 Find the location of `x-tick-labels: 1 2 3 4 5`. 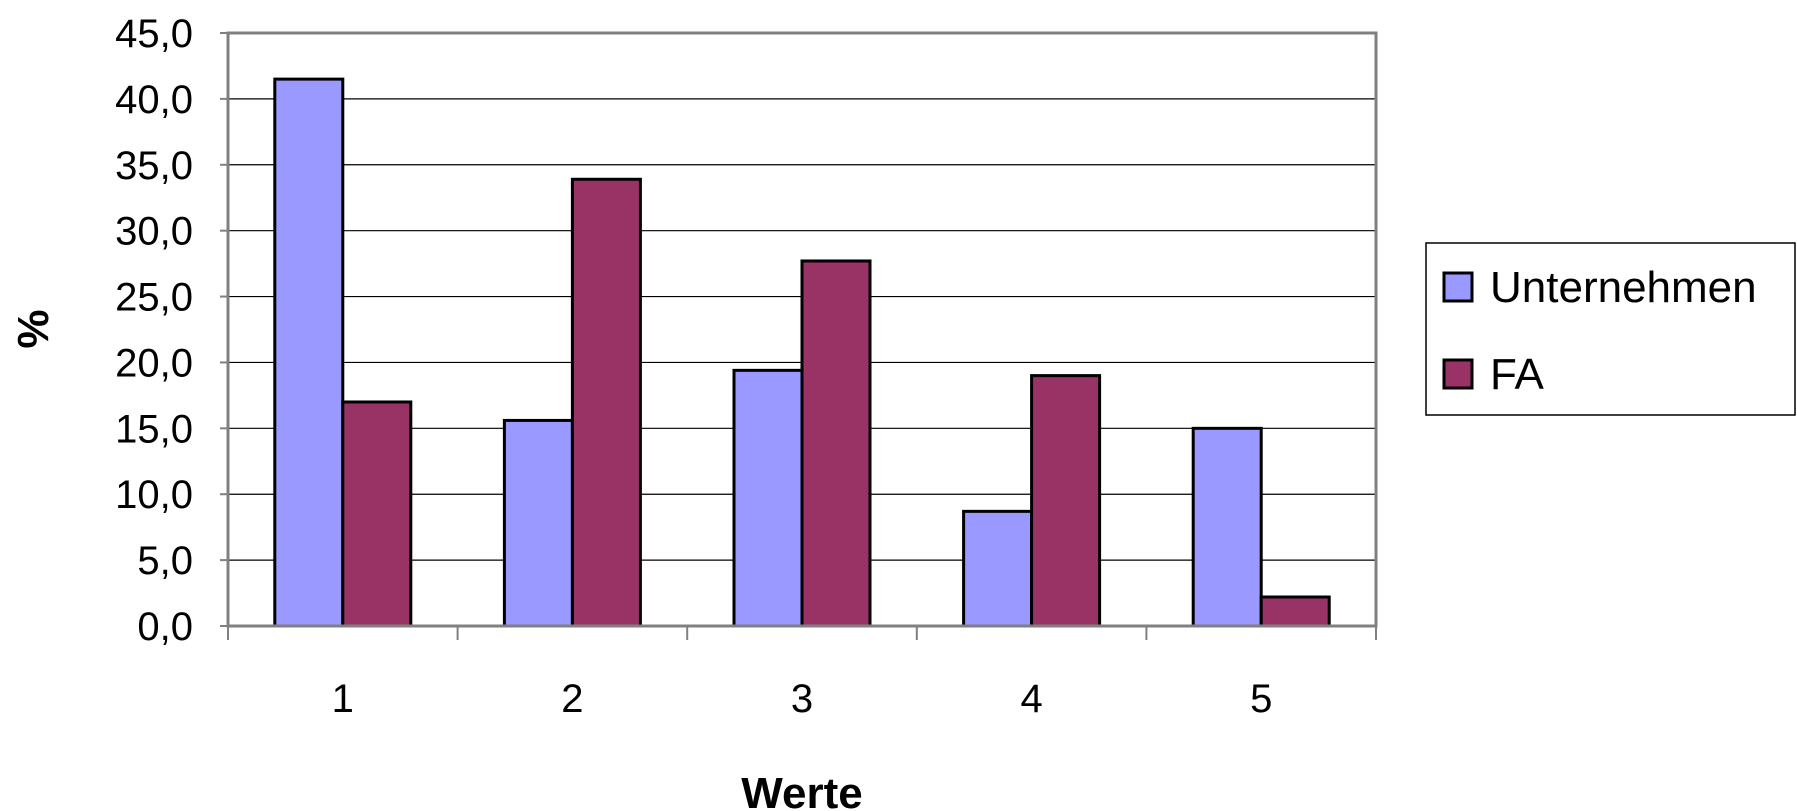

x-tick-labels: 1 2 3 4 5 is located at coordinates (802, 699).